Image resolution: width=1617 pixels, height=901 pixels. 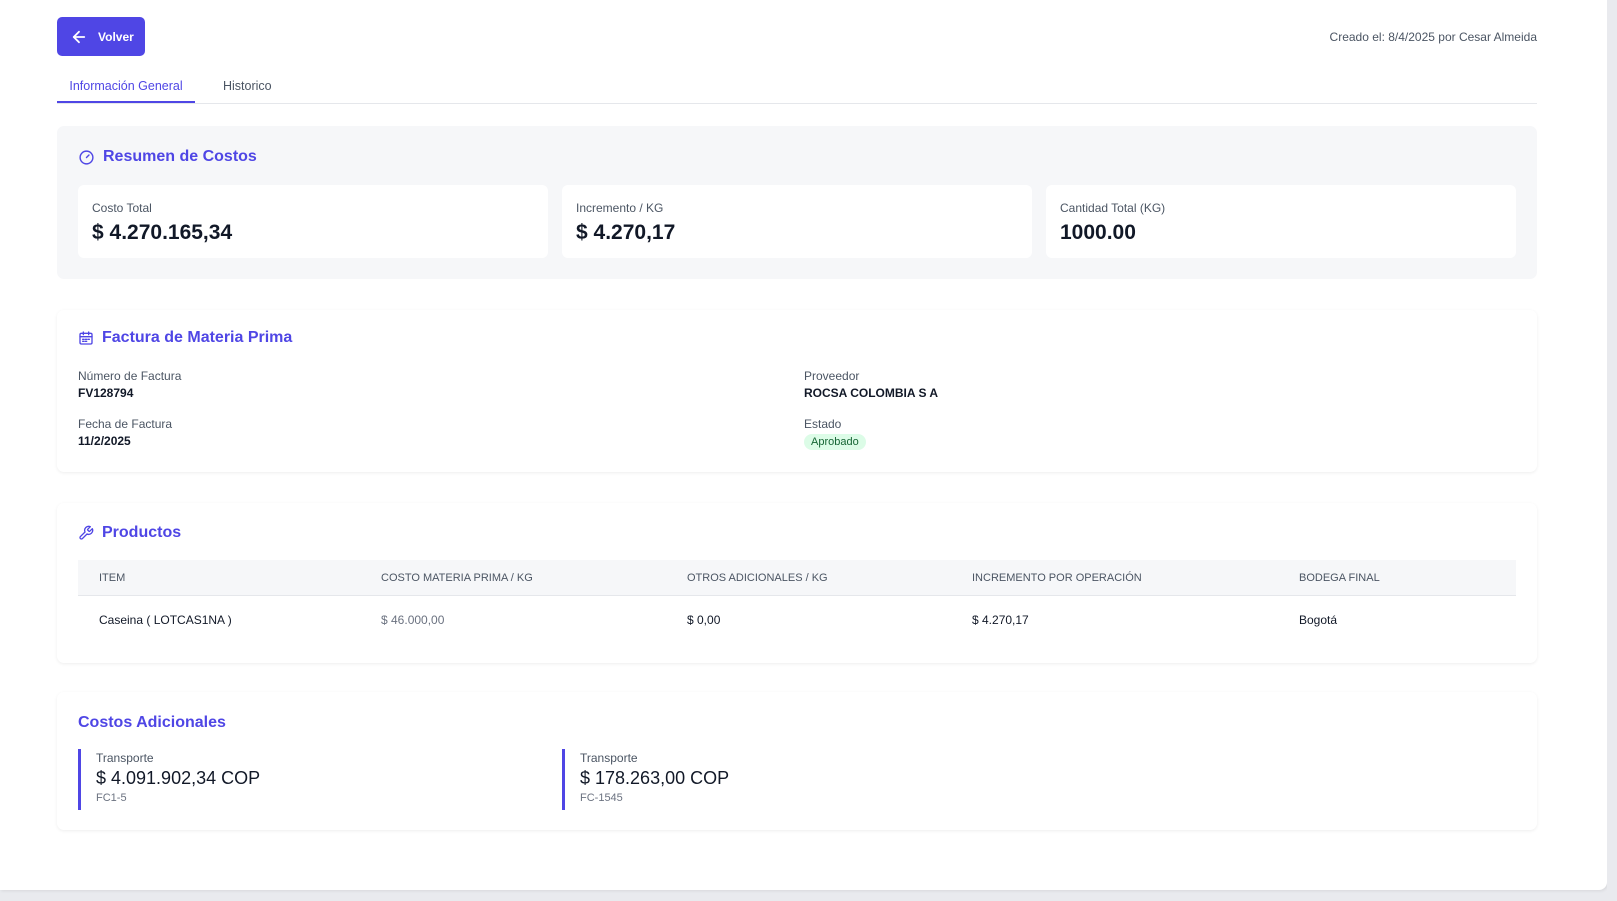 I want to click on metric-incremento-kg: Incremento / KG $ 4.270,17, so click(x=797, y=221).